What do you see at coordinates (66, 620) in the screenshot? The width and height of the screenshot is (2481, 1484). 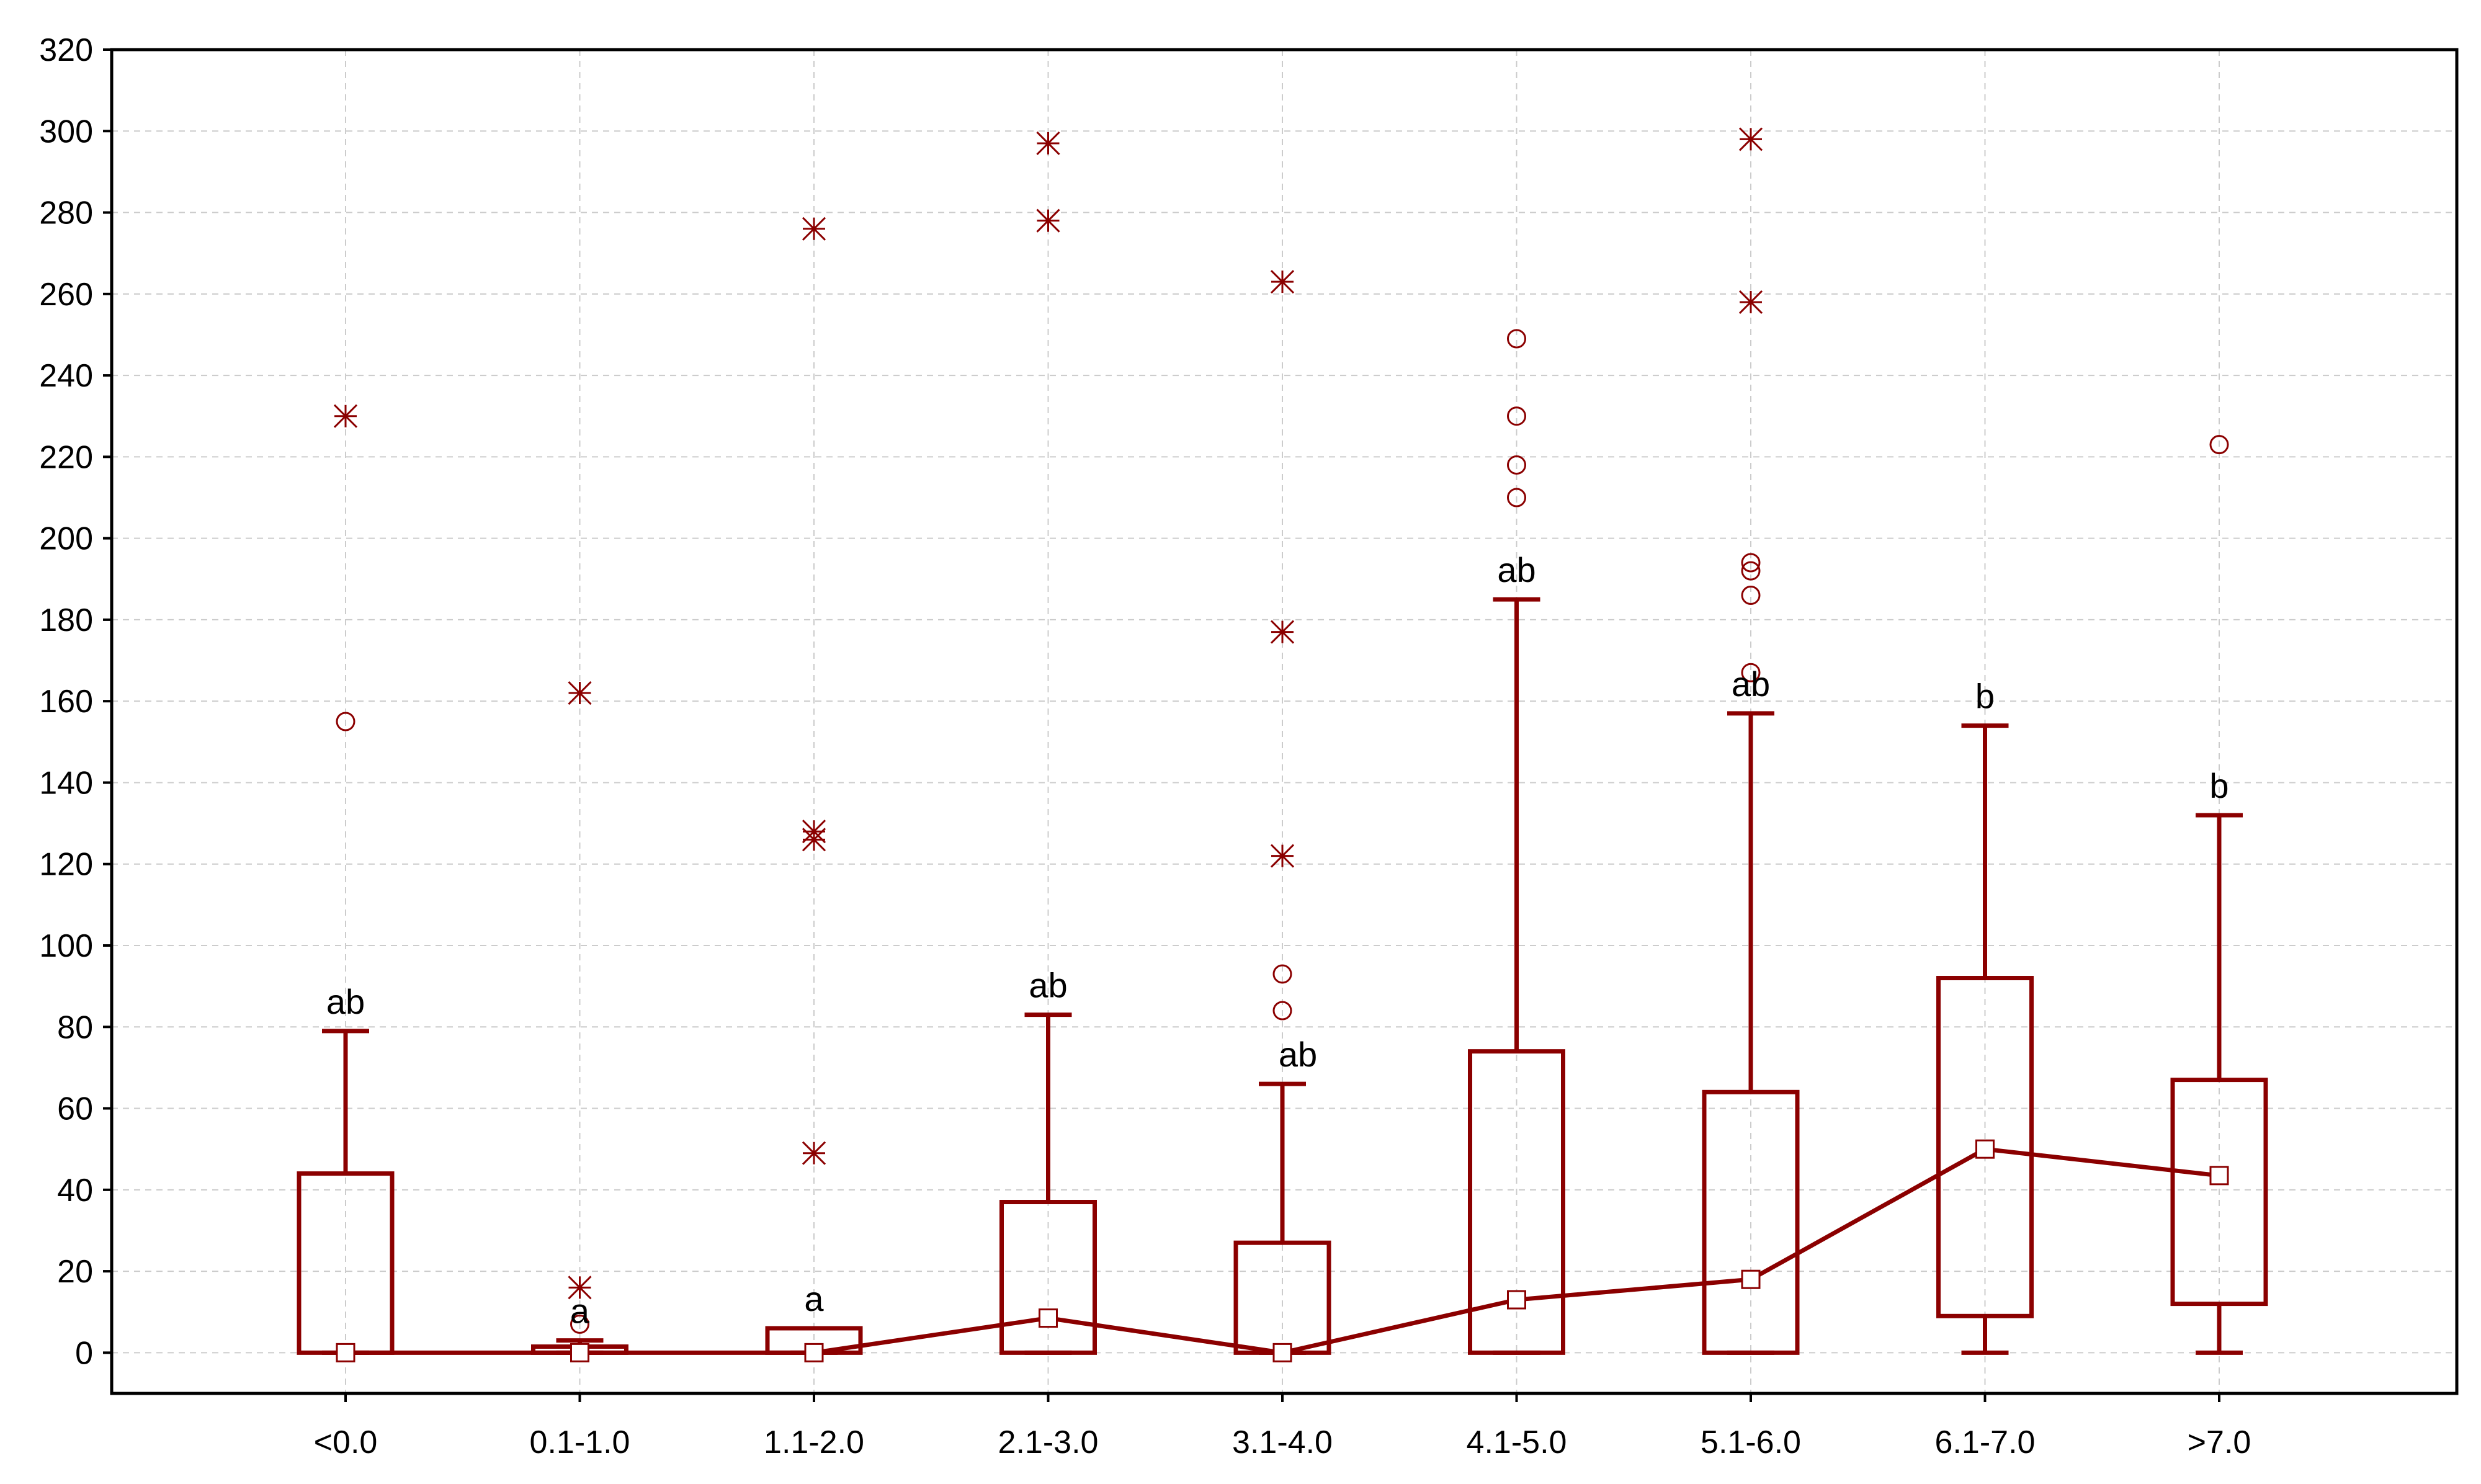 I see `y-tick-label: 180` at bounding box center [66, 620].